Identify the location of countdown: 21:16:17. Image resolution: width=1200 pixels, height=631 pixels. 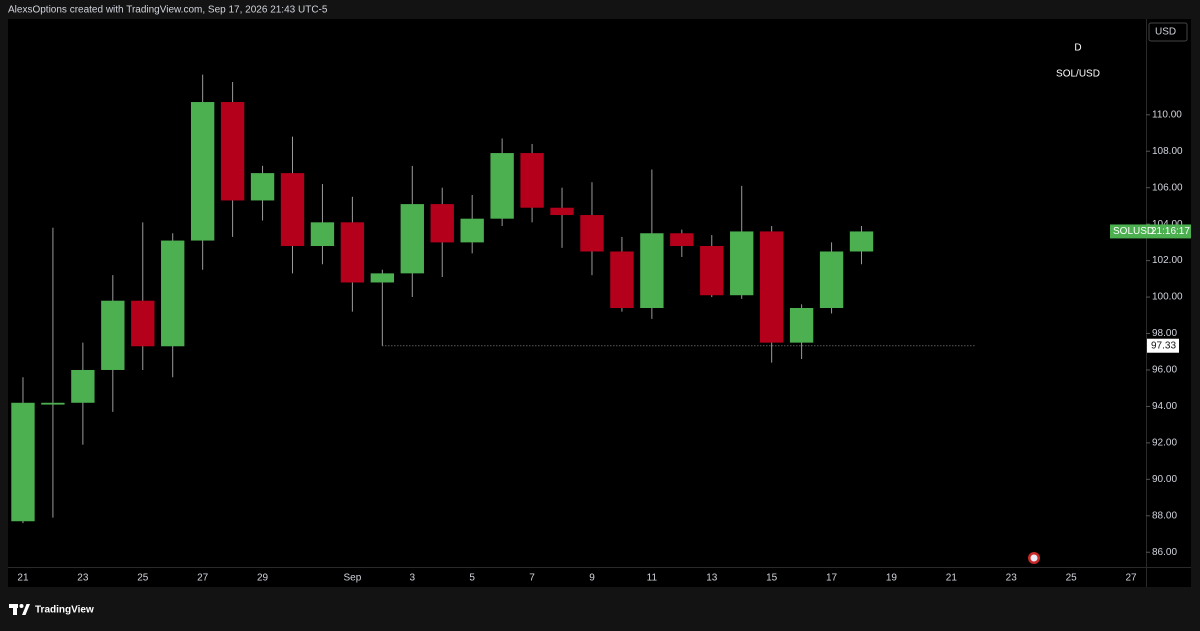
(1170, 231).